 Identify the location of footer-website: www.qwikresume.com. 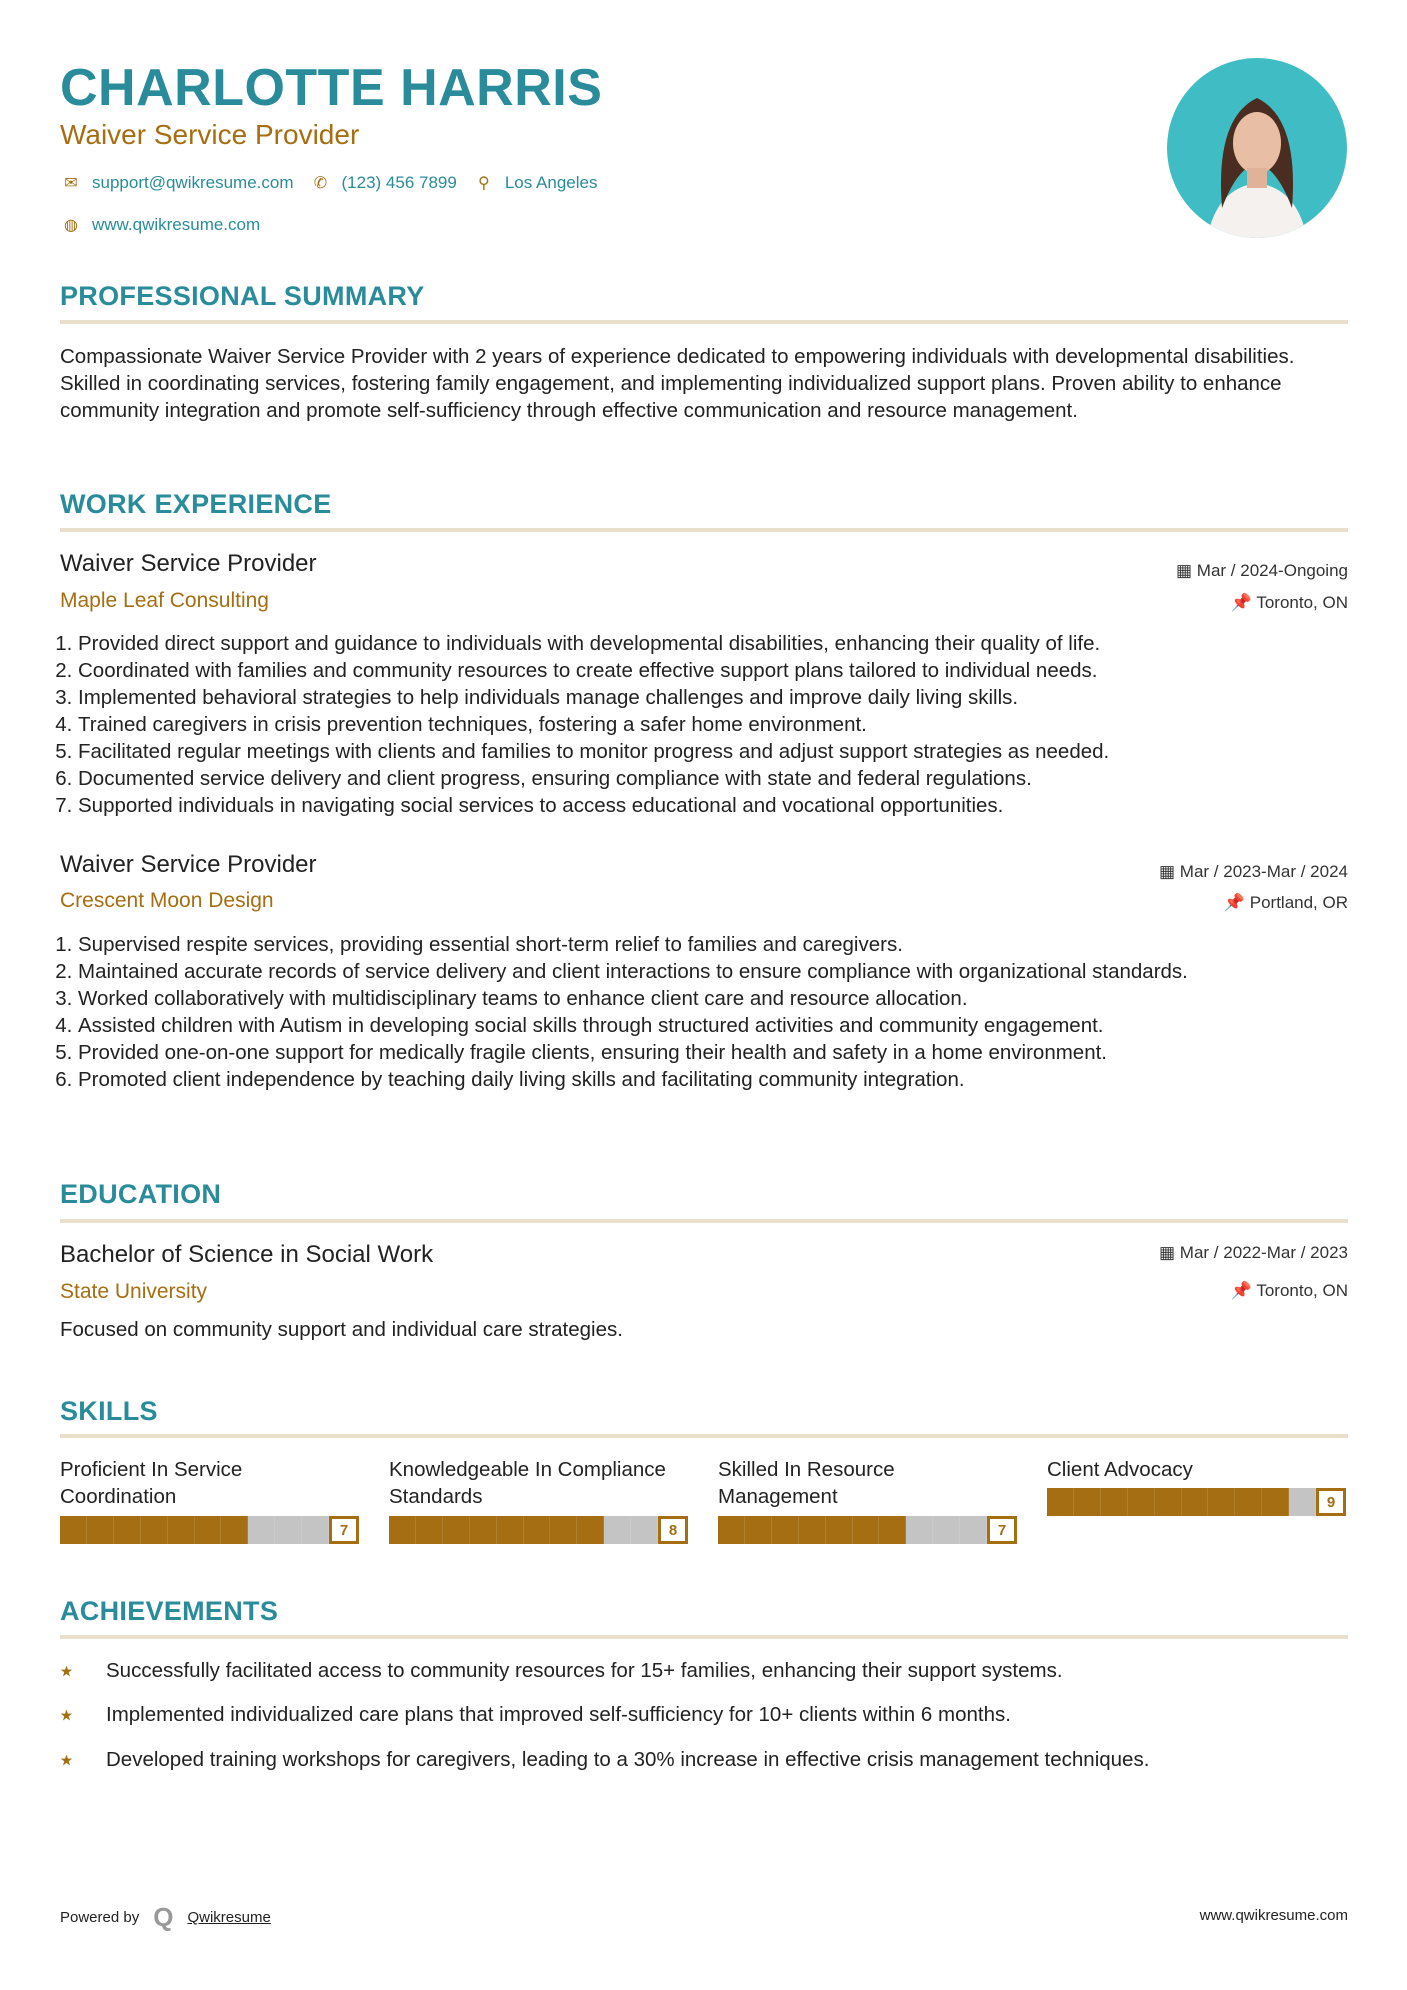
(1273, 1915).